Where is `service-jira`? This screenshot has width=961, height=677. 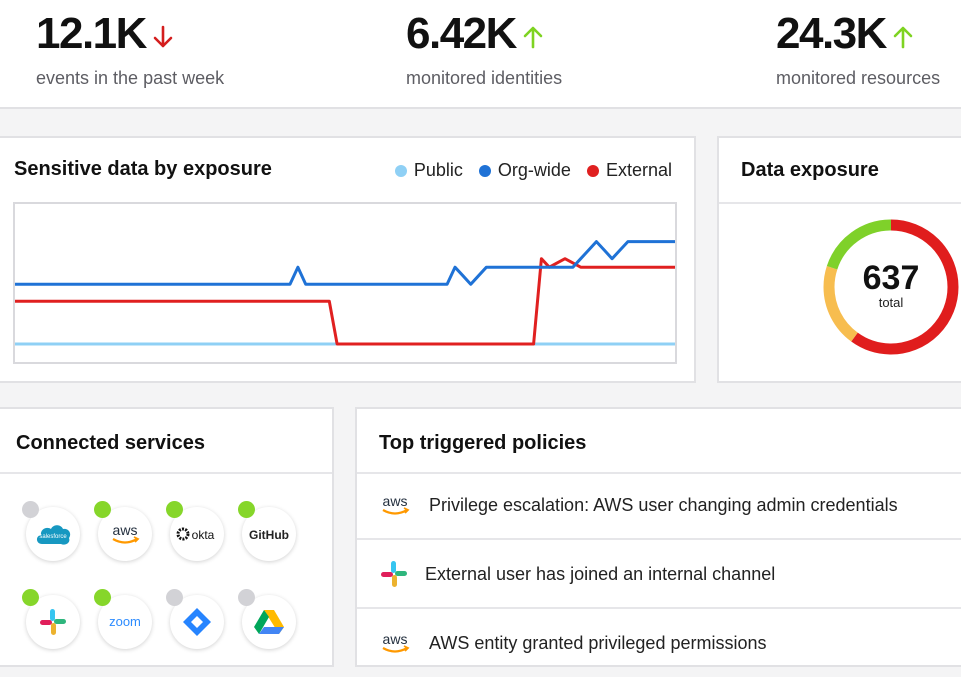 service-jira is located at coordinates (195, 619).